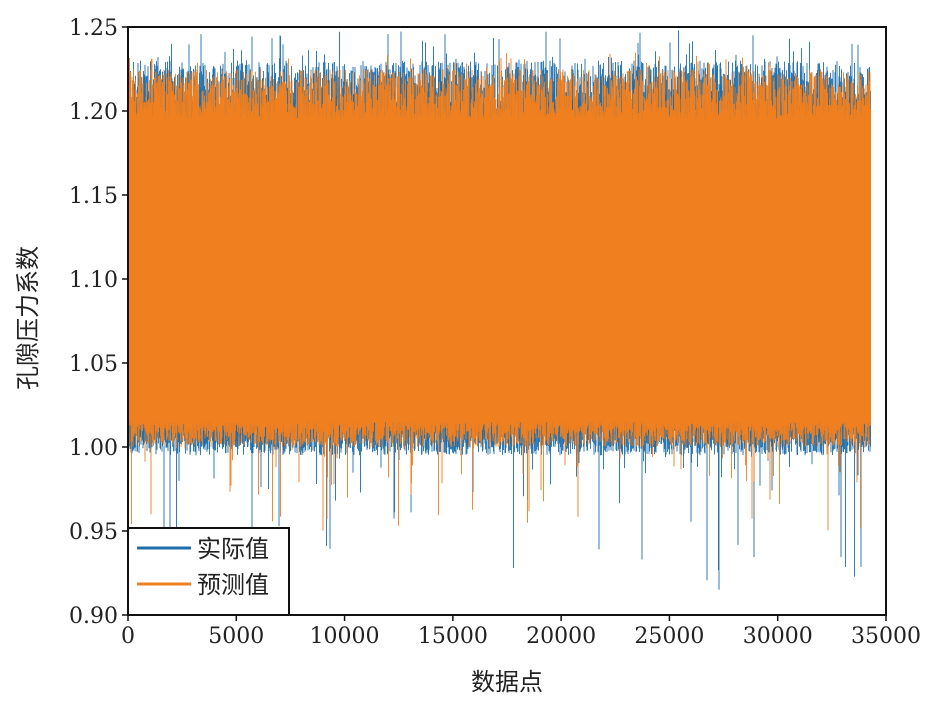 Image resolution: width=934 pixels, height=704 pixels. I want to click on y-tick-label: 0.90, so click(93, 616).